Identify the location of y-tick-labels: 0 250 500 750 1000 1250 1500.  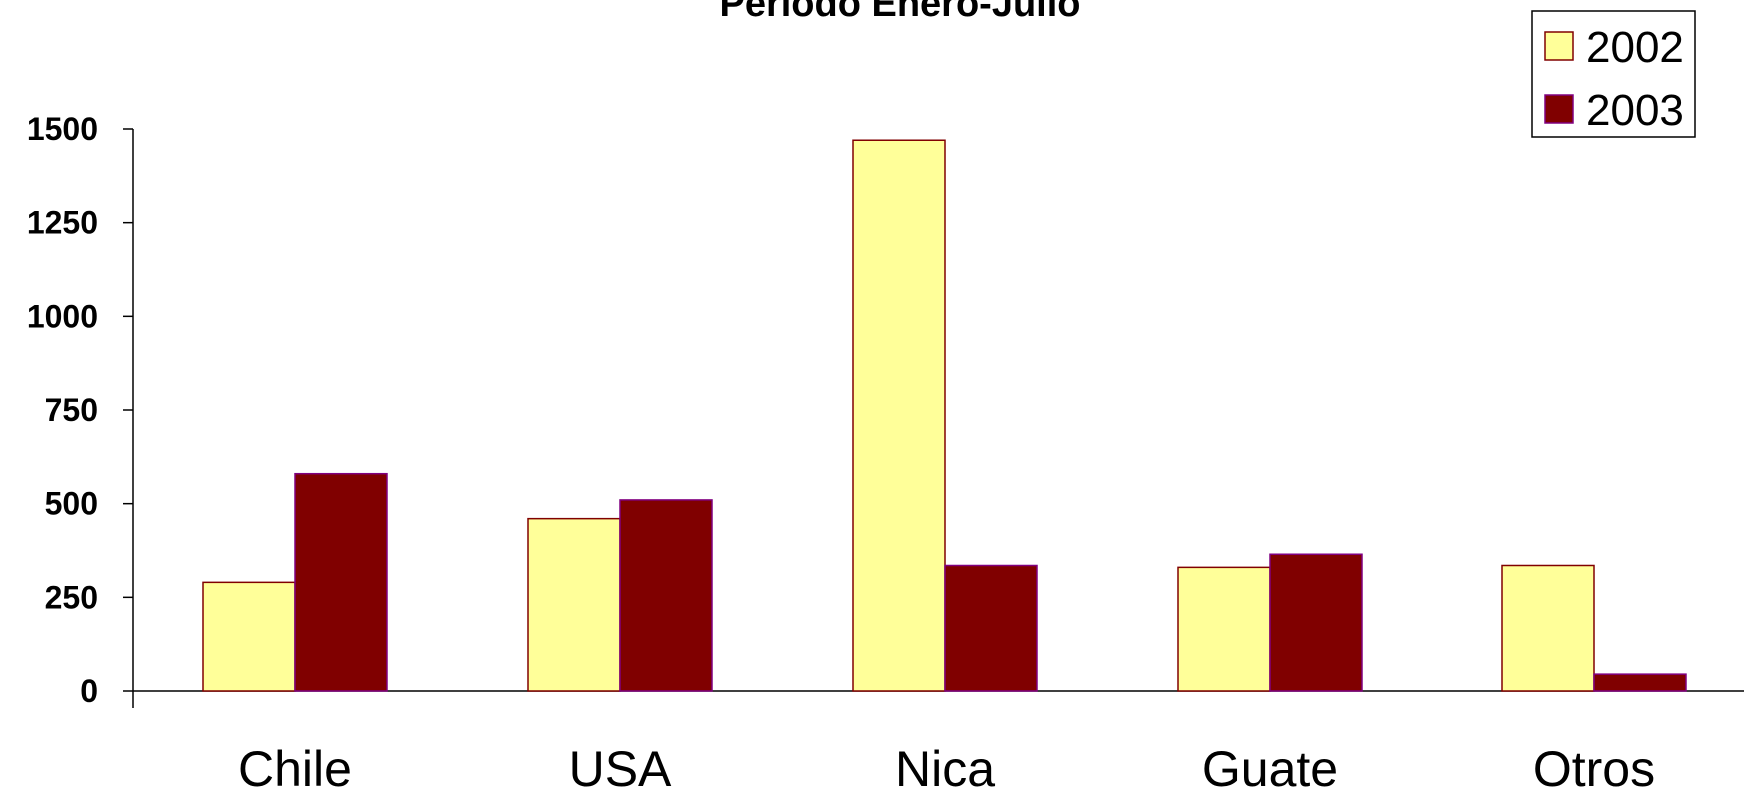
(62, 410).